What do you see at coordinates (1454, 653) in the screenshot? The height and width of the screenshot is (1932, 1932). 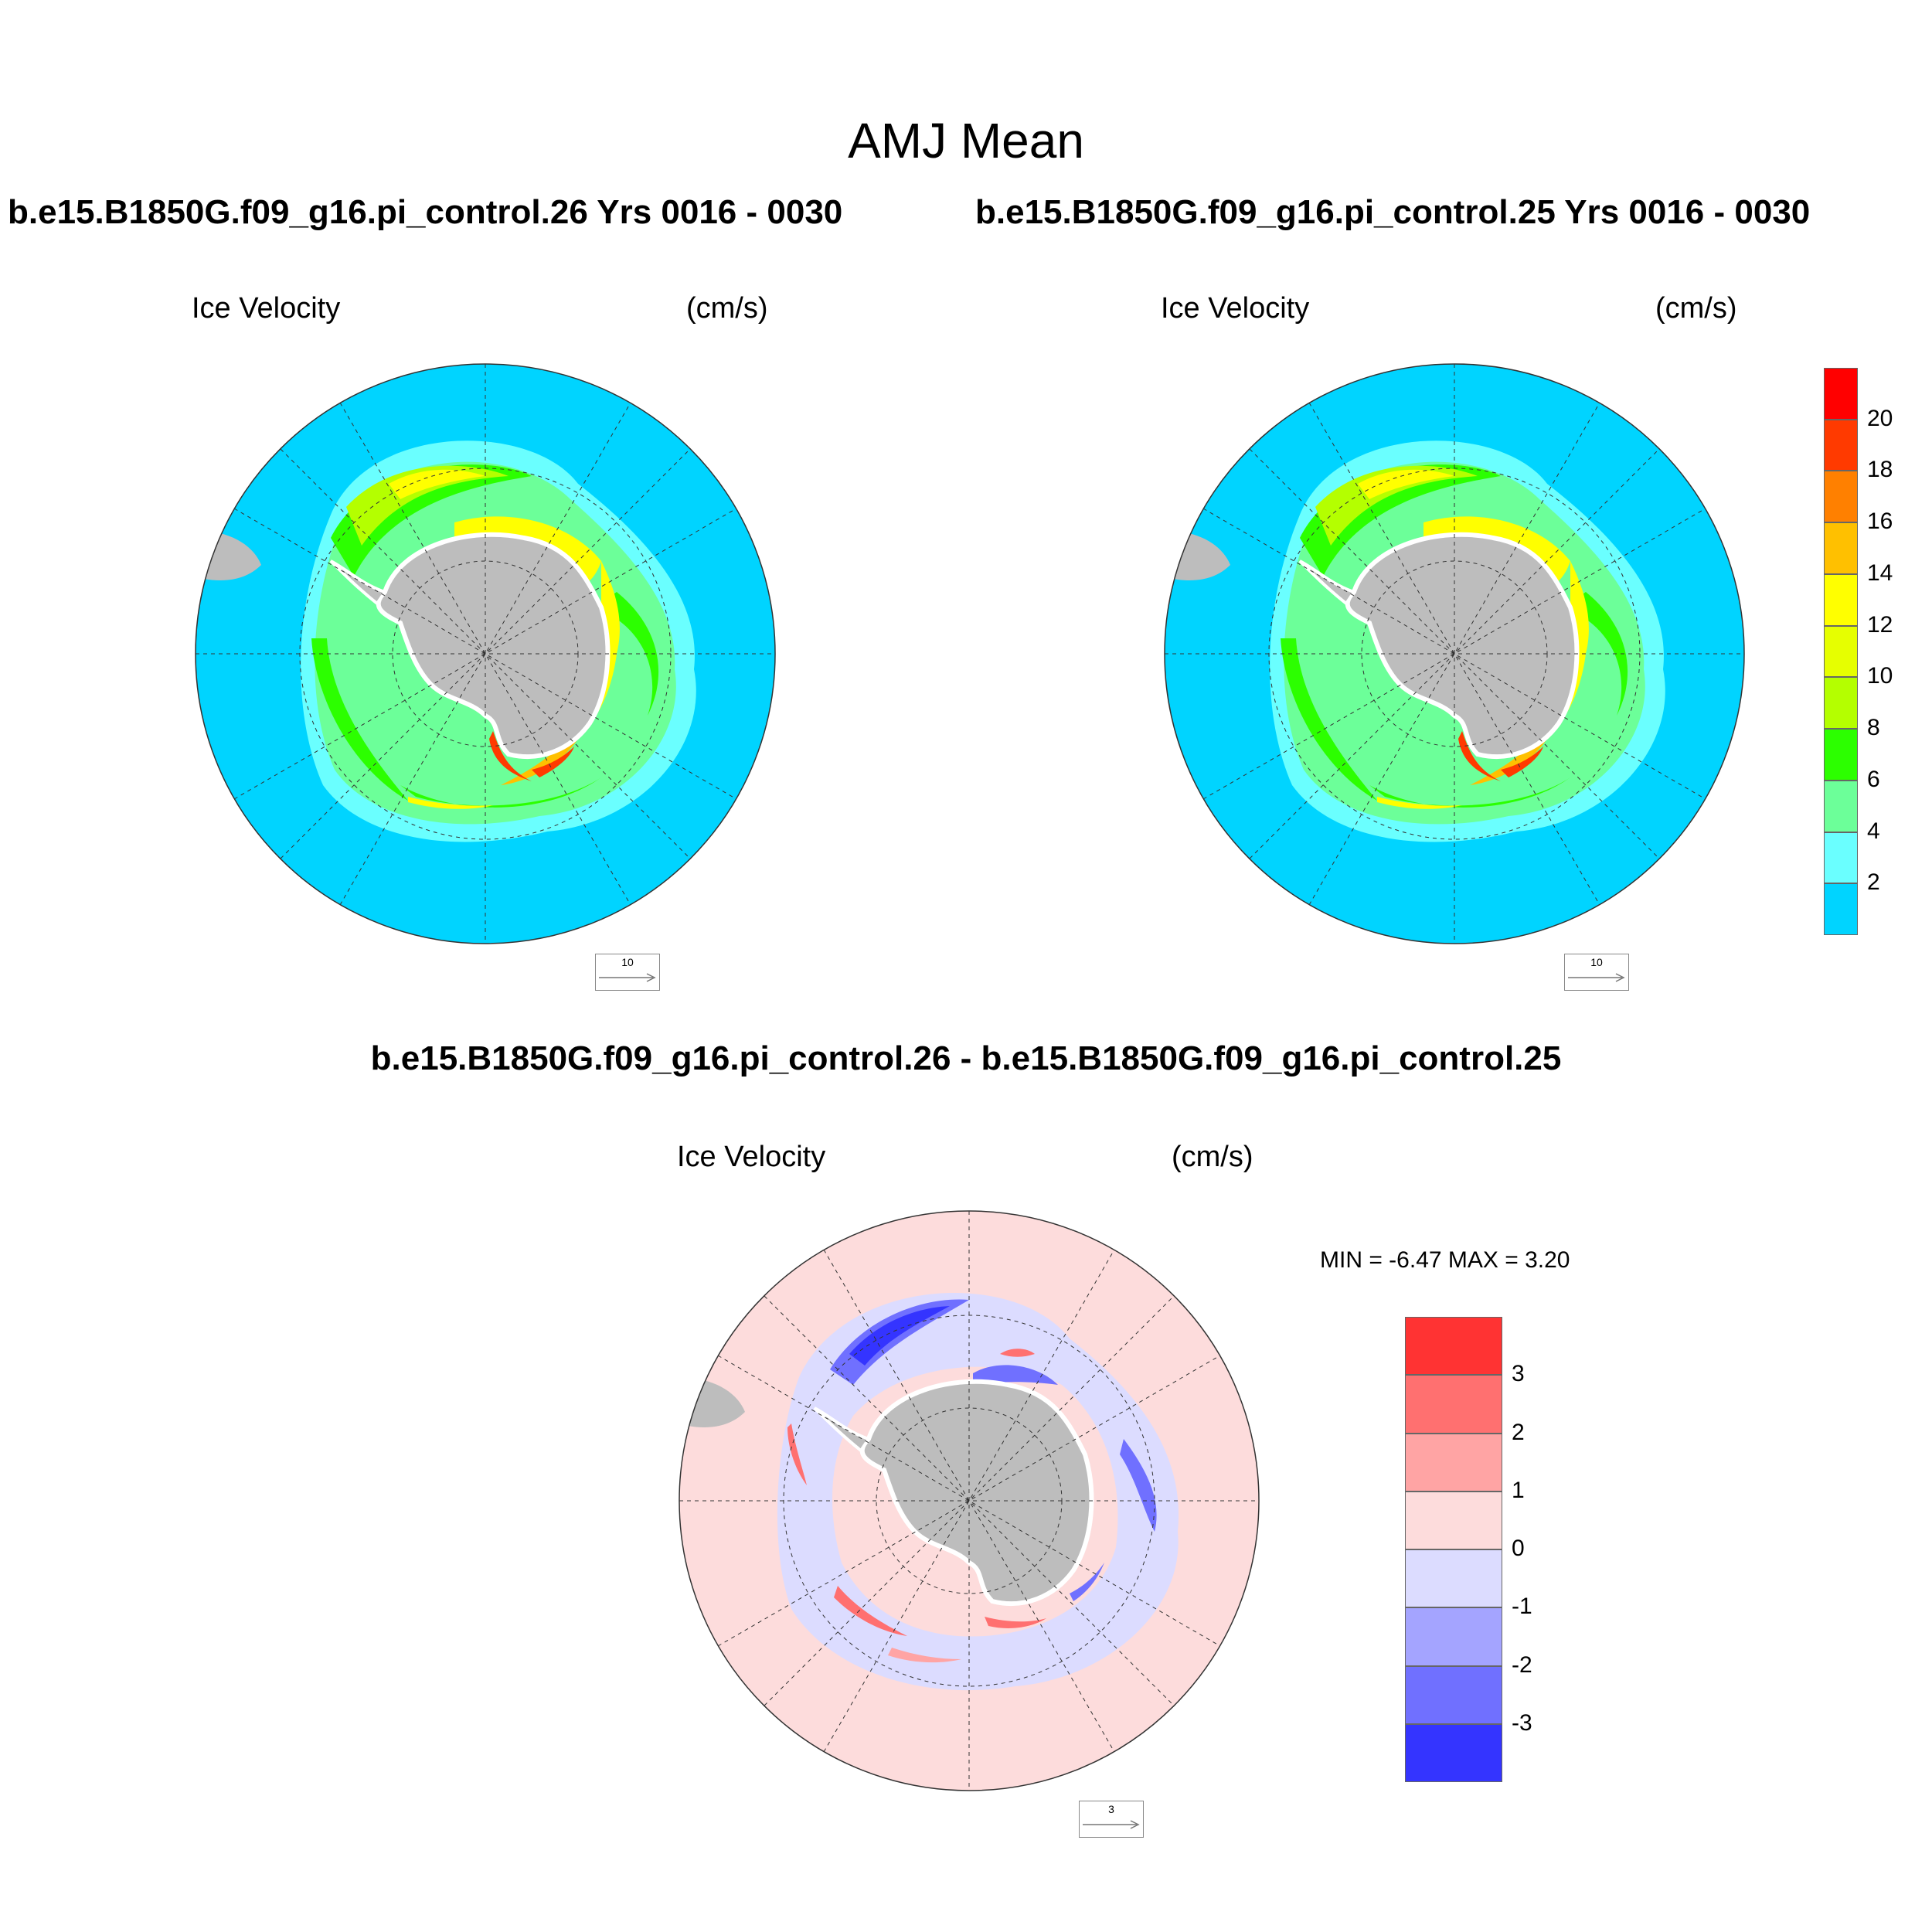 I see `velocity-map-case25` at bounding box center [1454, 653].